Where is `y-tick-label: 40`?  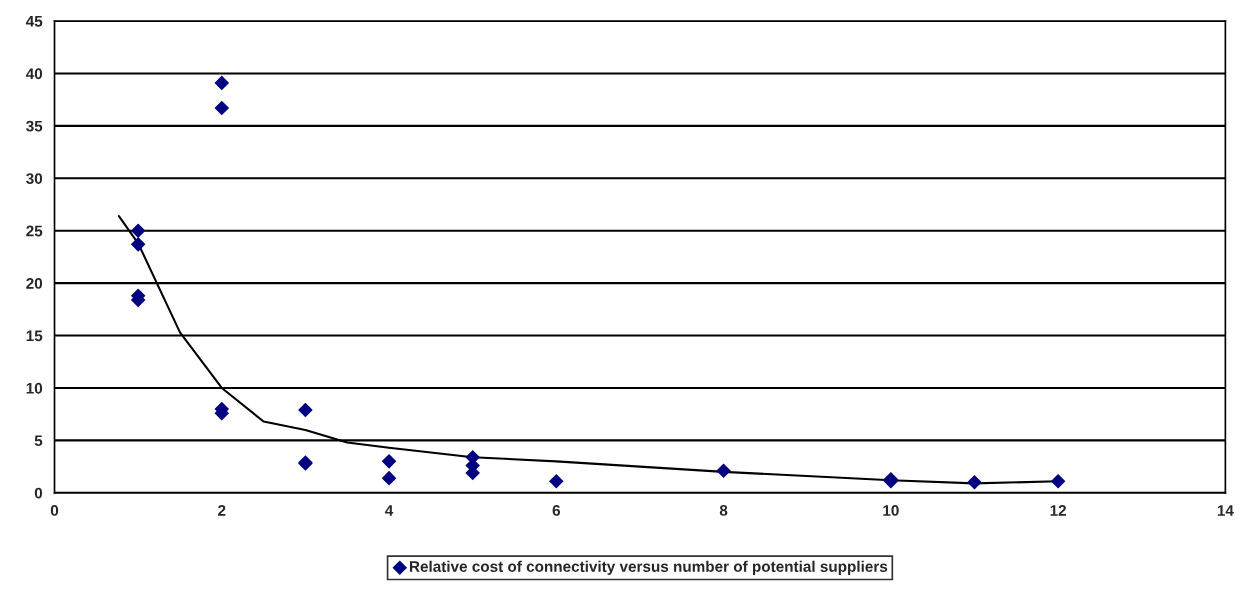 y-tick-label: 40 is located at coordinates (34, 74).